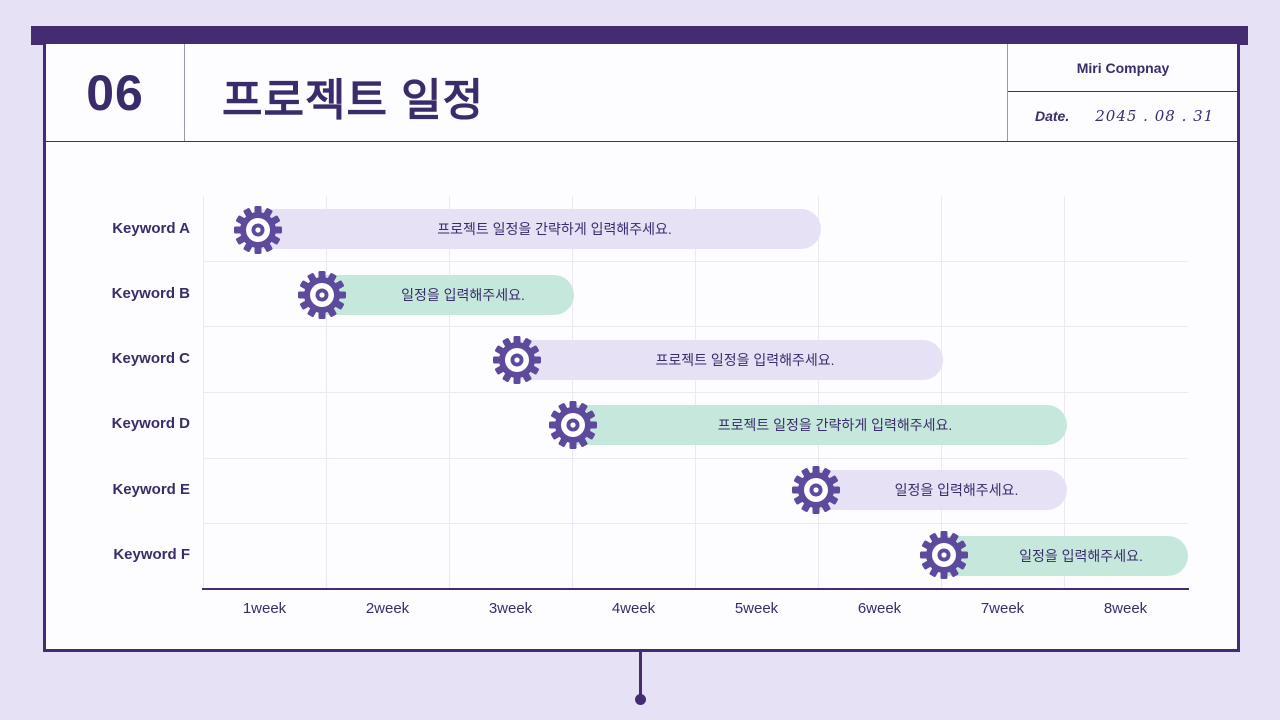 The image size is (1280, 720). I want to click on date-value: 2045 . 08 . 31, so click(1155, 116).